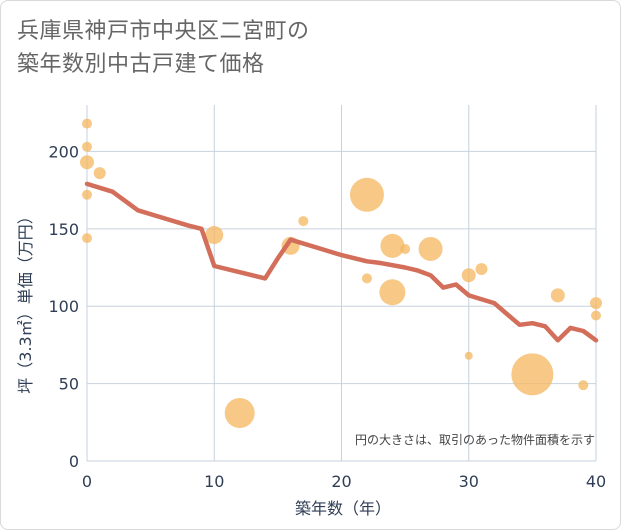 The width and height of the screenshot is (621, 530). What do you see at coordinates (214, 481) in the screenshot?
I see `x-tick-label: 10` at bounding box center [214, 481].